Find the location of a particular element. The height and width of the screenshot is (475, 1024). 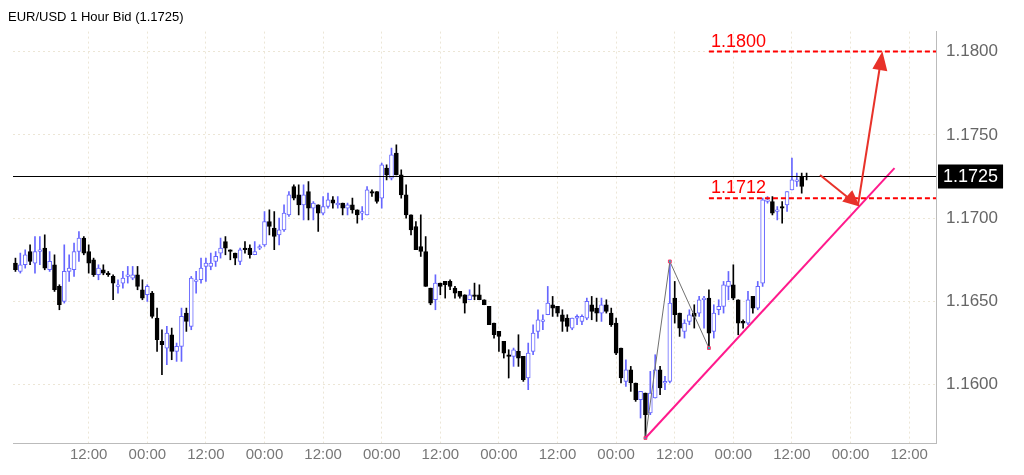

y-tick-label: 1.1700 is located at coordinates (972, 217).